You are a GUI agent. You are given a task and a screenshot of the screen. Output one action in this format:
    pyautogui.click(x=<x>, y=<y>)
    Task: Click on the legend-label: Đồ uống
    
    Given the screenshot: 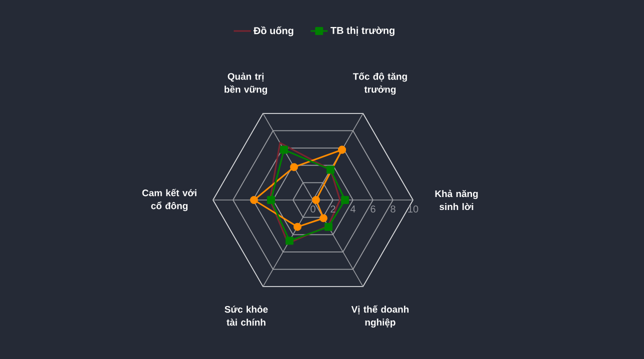 What is the action you would take?
    pyautogui.click(x=274, y=31)
    